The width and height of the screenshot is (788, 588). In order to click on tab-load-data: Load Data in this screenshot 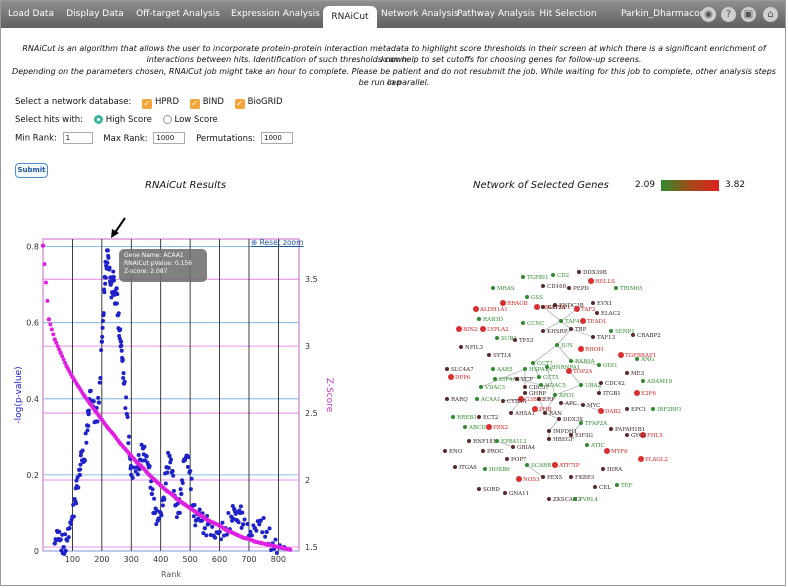, I will do `click(31, 14)`.